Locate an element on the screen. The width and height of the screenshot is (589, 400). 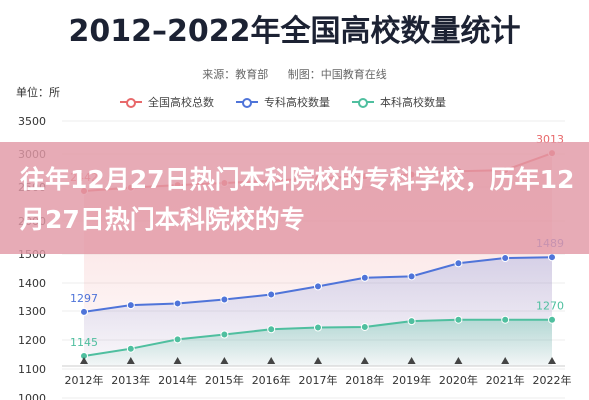
legend-item-vocational: 专科高校数量 is located at coordinates (283, 102).